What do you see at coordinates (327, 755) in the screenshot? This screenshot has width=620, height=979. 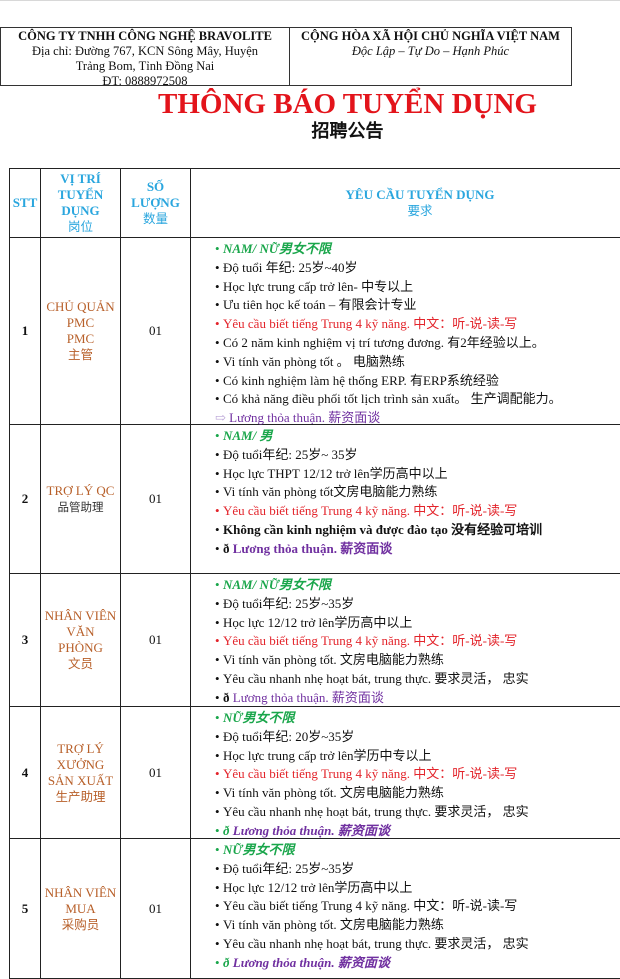 I see `requirement-text: Học lực trung cấp trở lên学历中专以上` at bounding box center [327, 755].